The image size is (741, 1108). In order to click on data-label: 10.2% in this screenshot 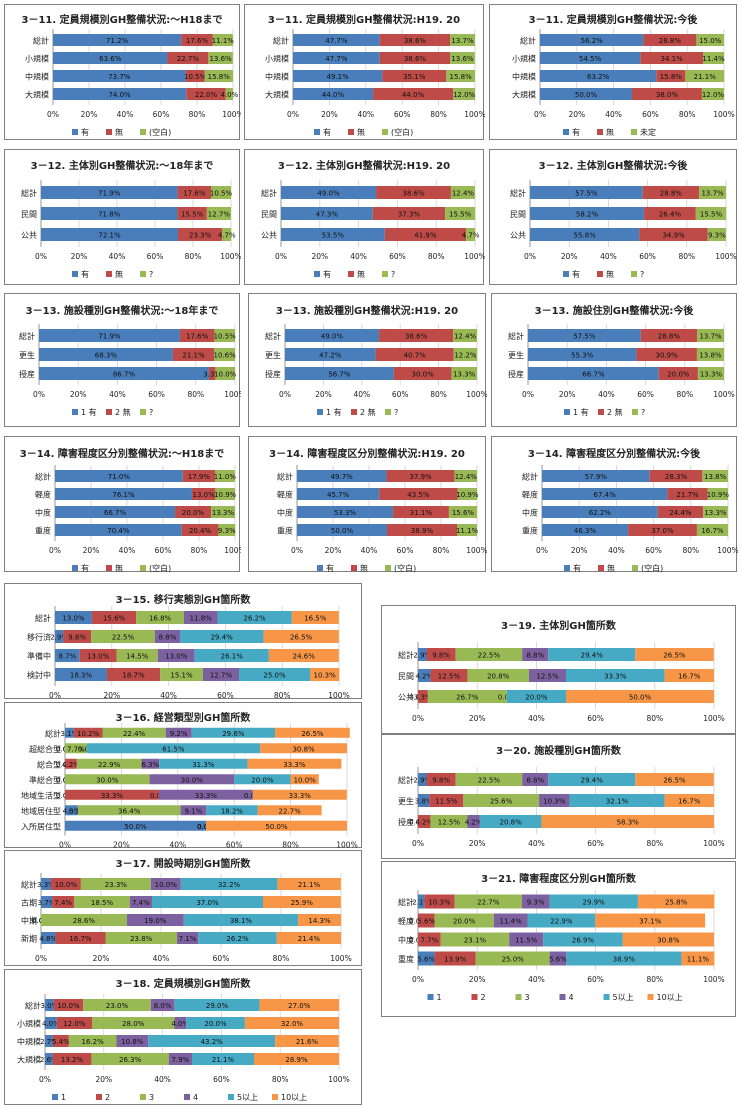, I will do `click(88, 734)`.